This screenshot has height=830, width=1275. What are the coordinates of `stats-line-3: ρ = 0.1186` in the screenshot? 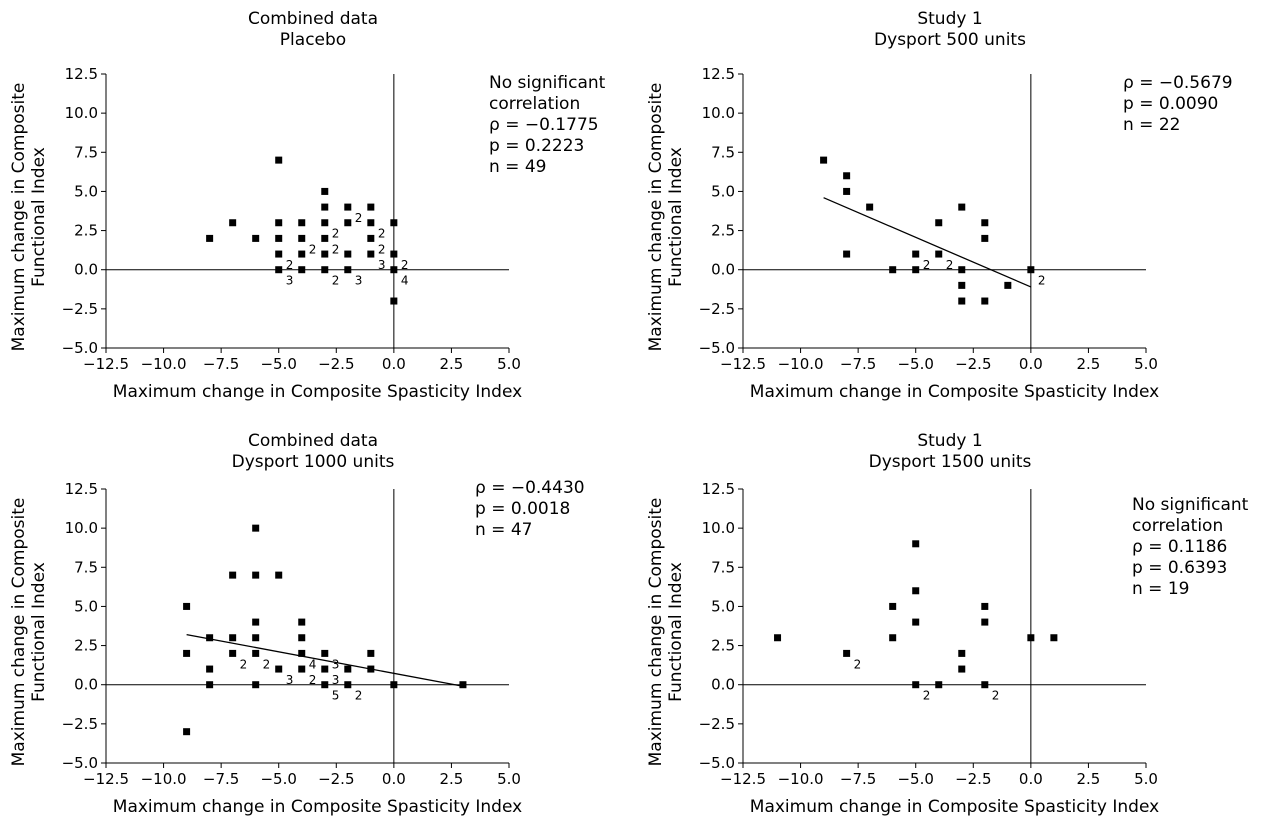 It's located at (1180, 547).